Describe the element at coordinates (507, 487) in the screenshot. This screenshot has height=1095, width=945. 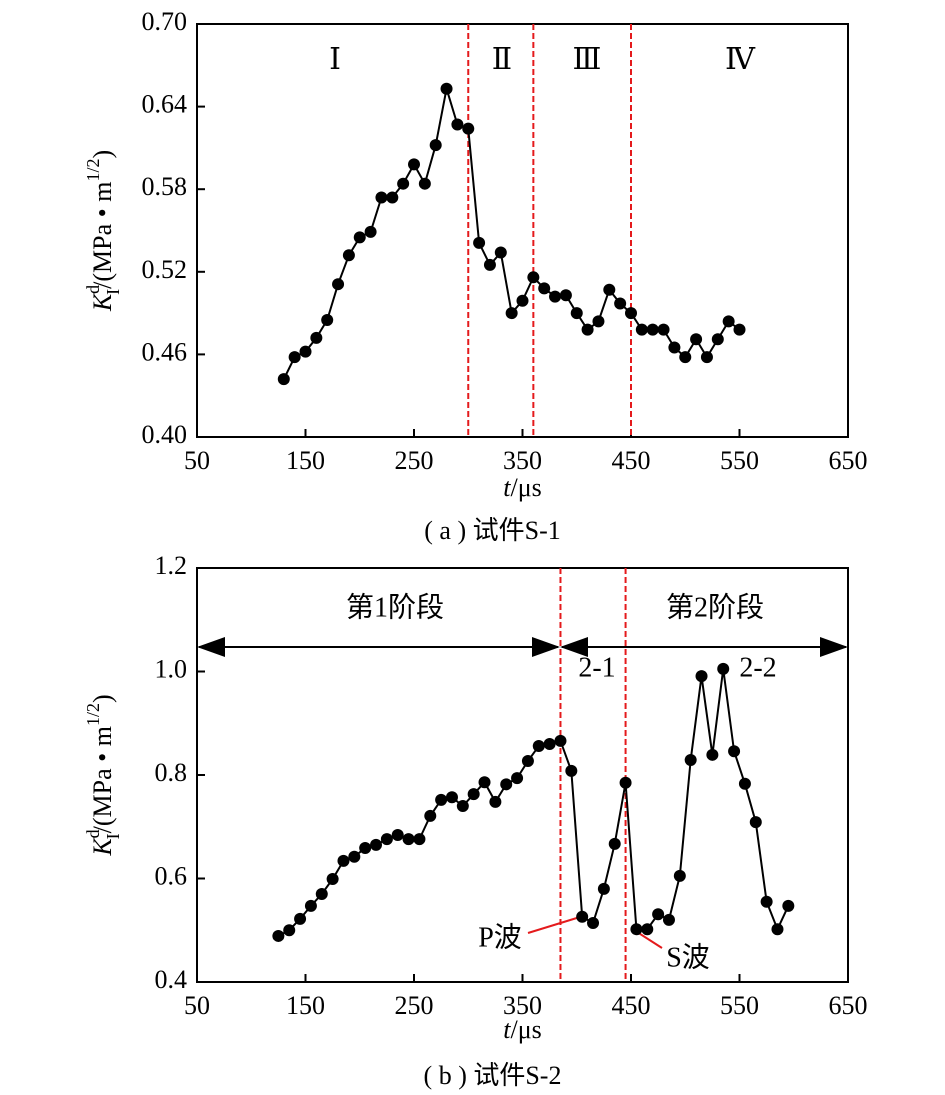
I see `x-axis-label-part: t` at that location.